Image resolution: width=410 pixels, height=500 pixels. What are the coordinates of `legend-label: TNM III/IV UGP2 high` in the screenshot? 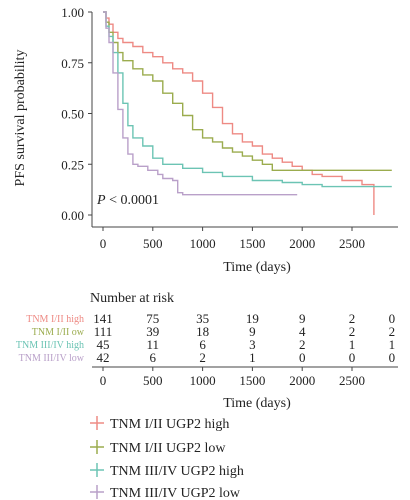 It's located at (177, 471).